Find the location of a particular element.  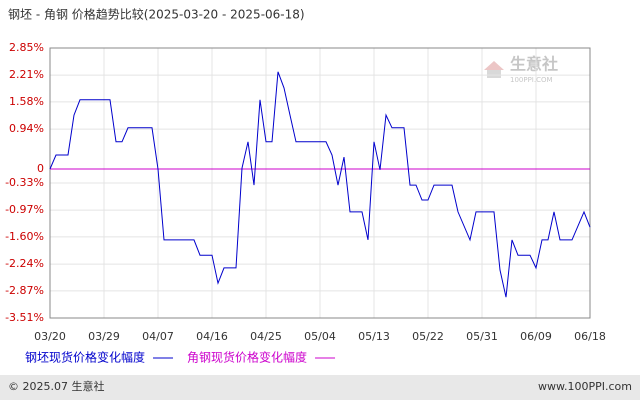

y-tick-label: 0.94% is located at coordinates (26, 128).